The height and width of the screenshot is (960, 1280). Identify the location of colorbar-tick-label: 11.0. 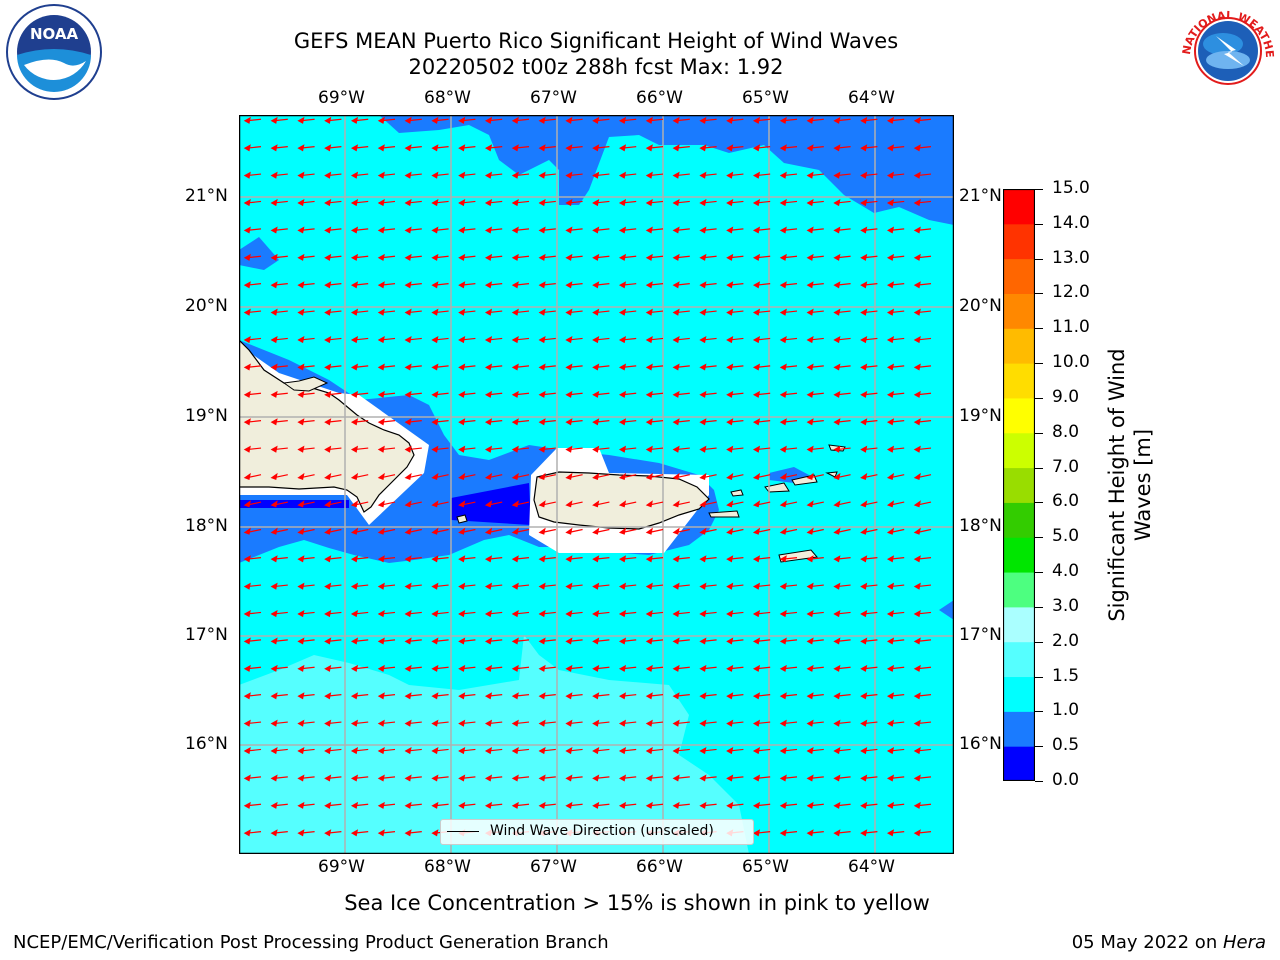
(1071, 327).